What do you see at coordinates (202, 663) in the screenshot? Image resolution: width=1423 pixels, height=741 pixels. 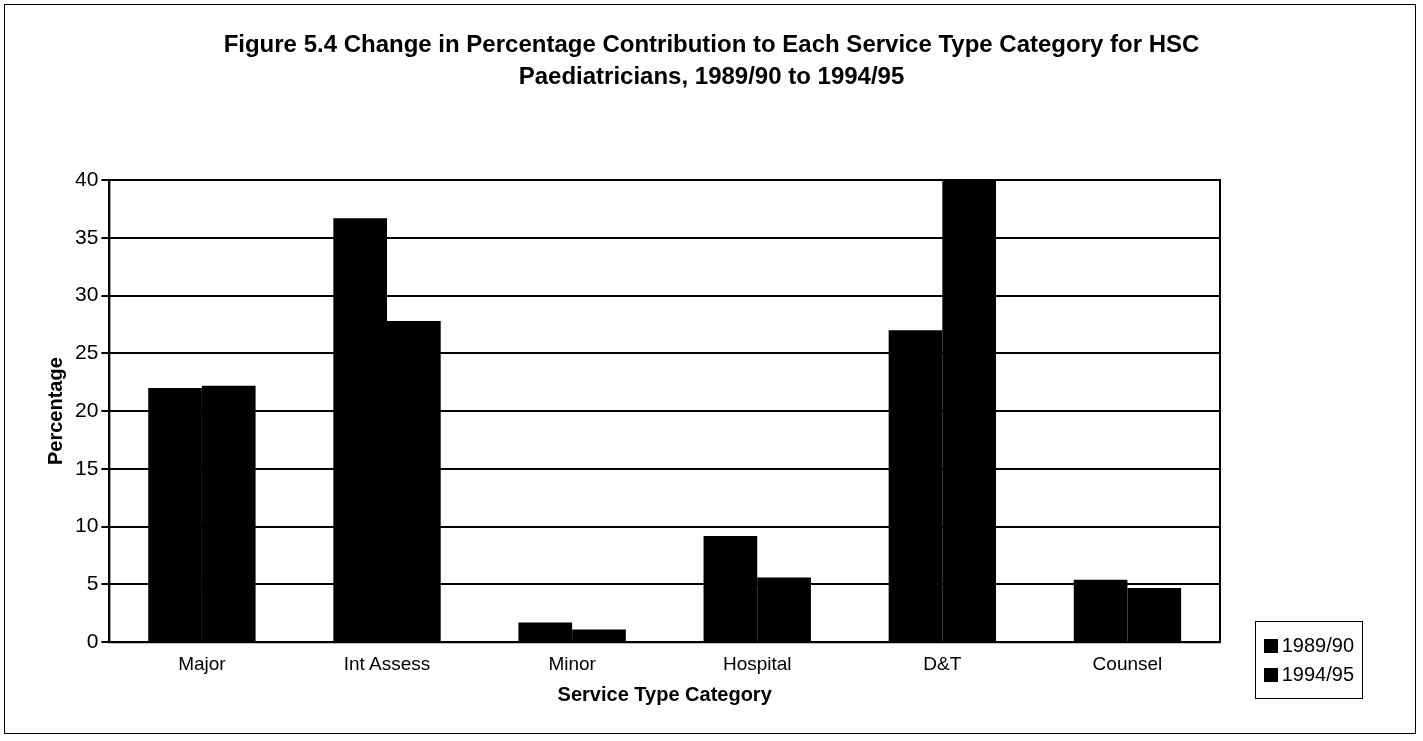 I see `x-tick-label: Major` at bounding box center [202, 663].